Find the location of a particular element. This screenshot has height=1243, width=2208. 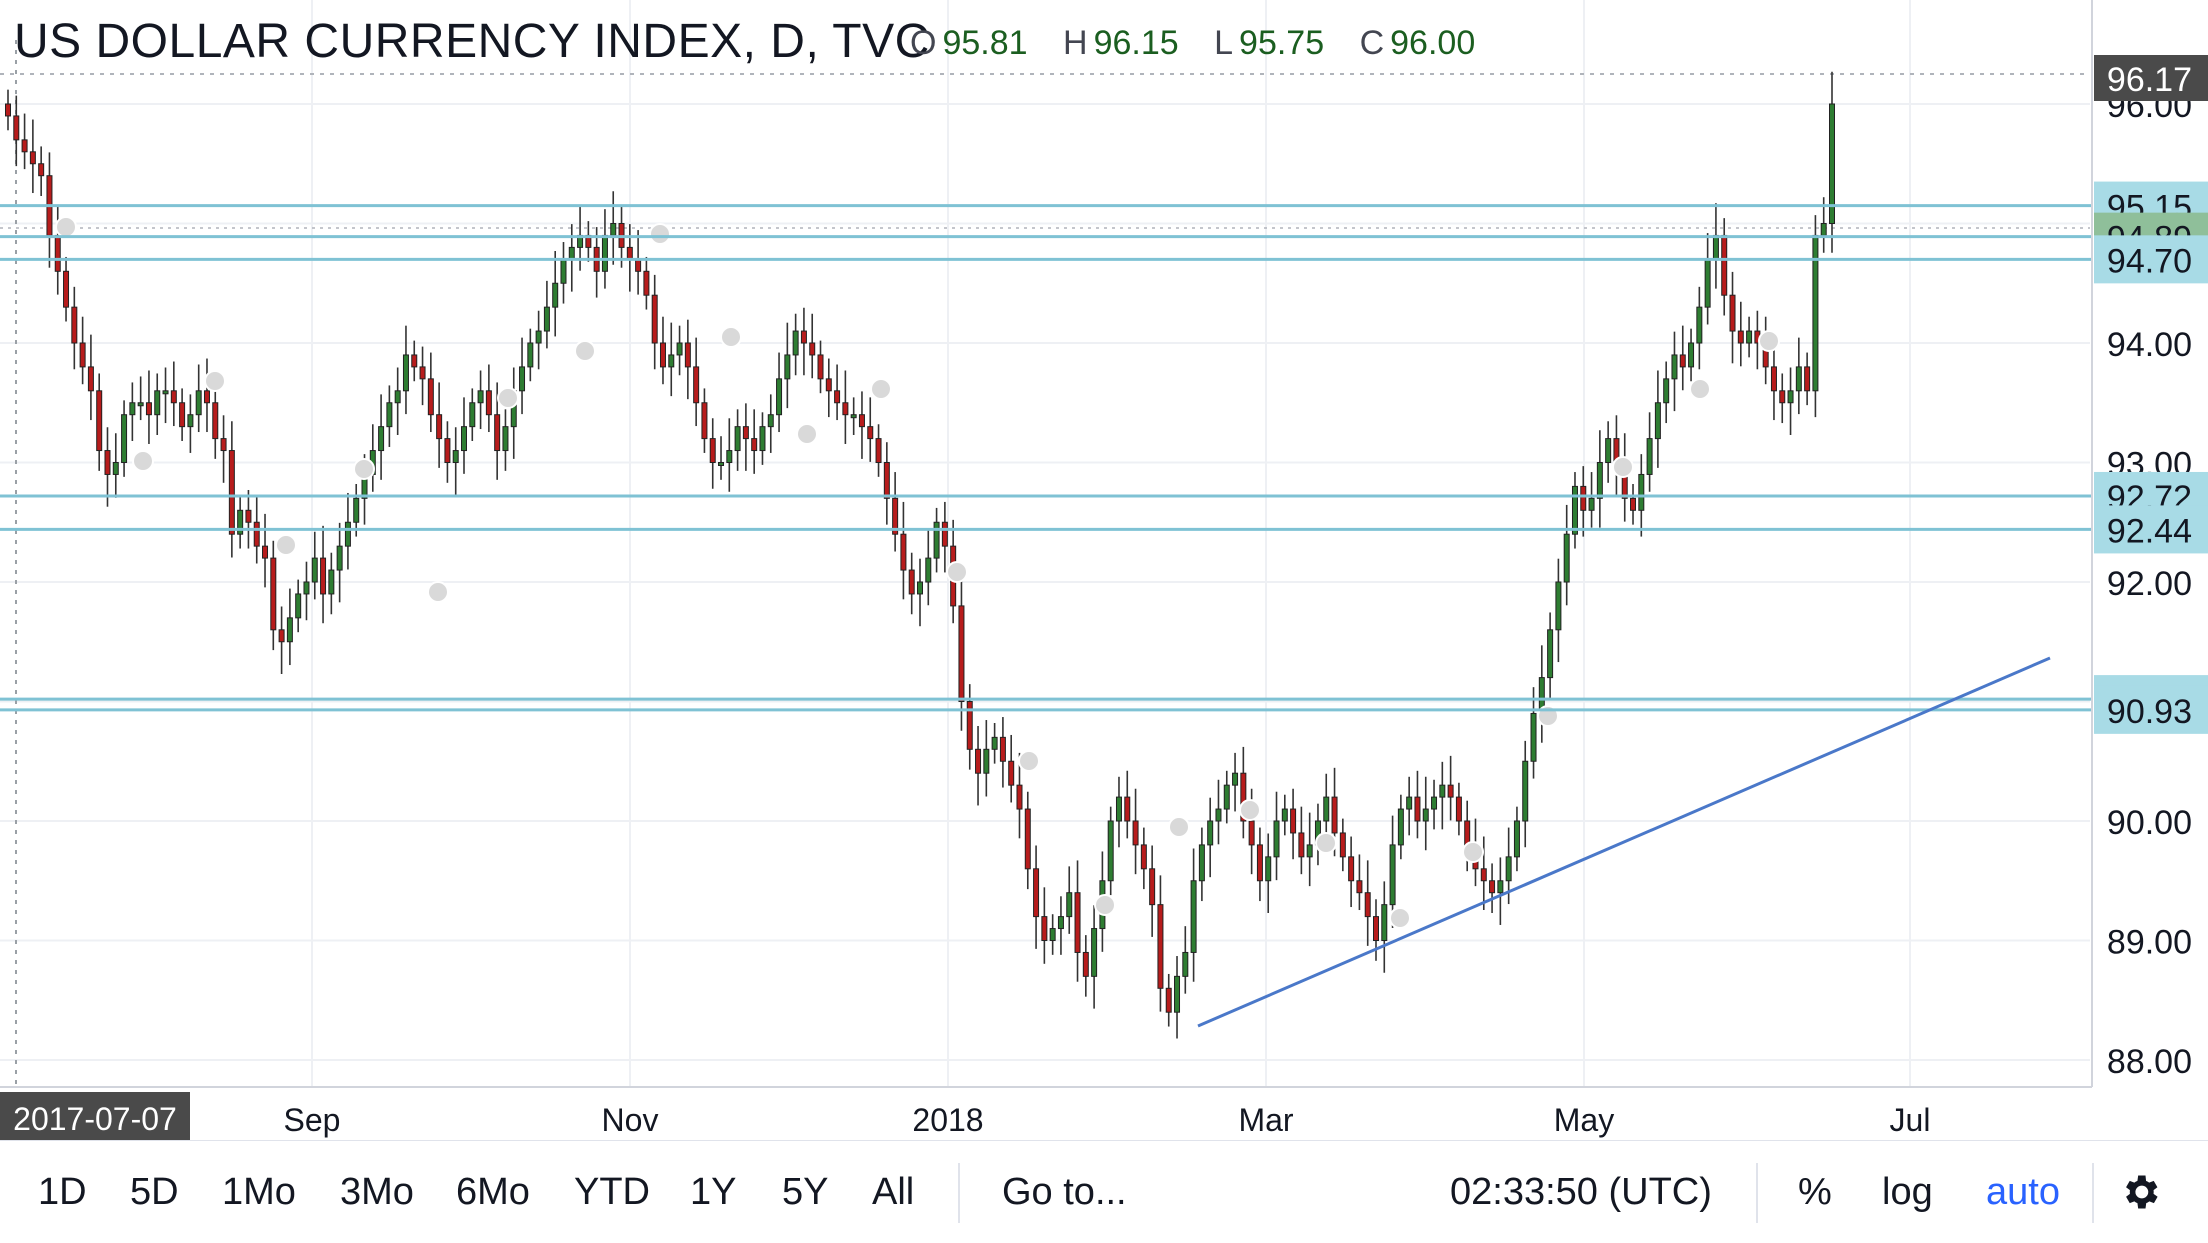

range-1mo-button: 1Mo is located at coordinates (259, 1192).